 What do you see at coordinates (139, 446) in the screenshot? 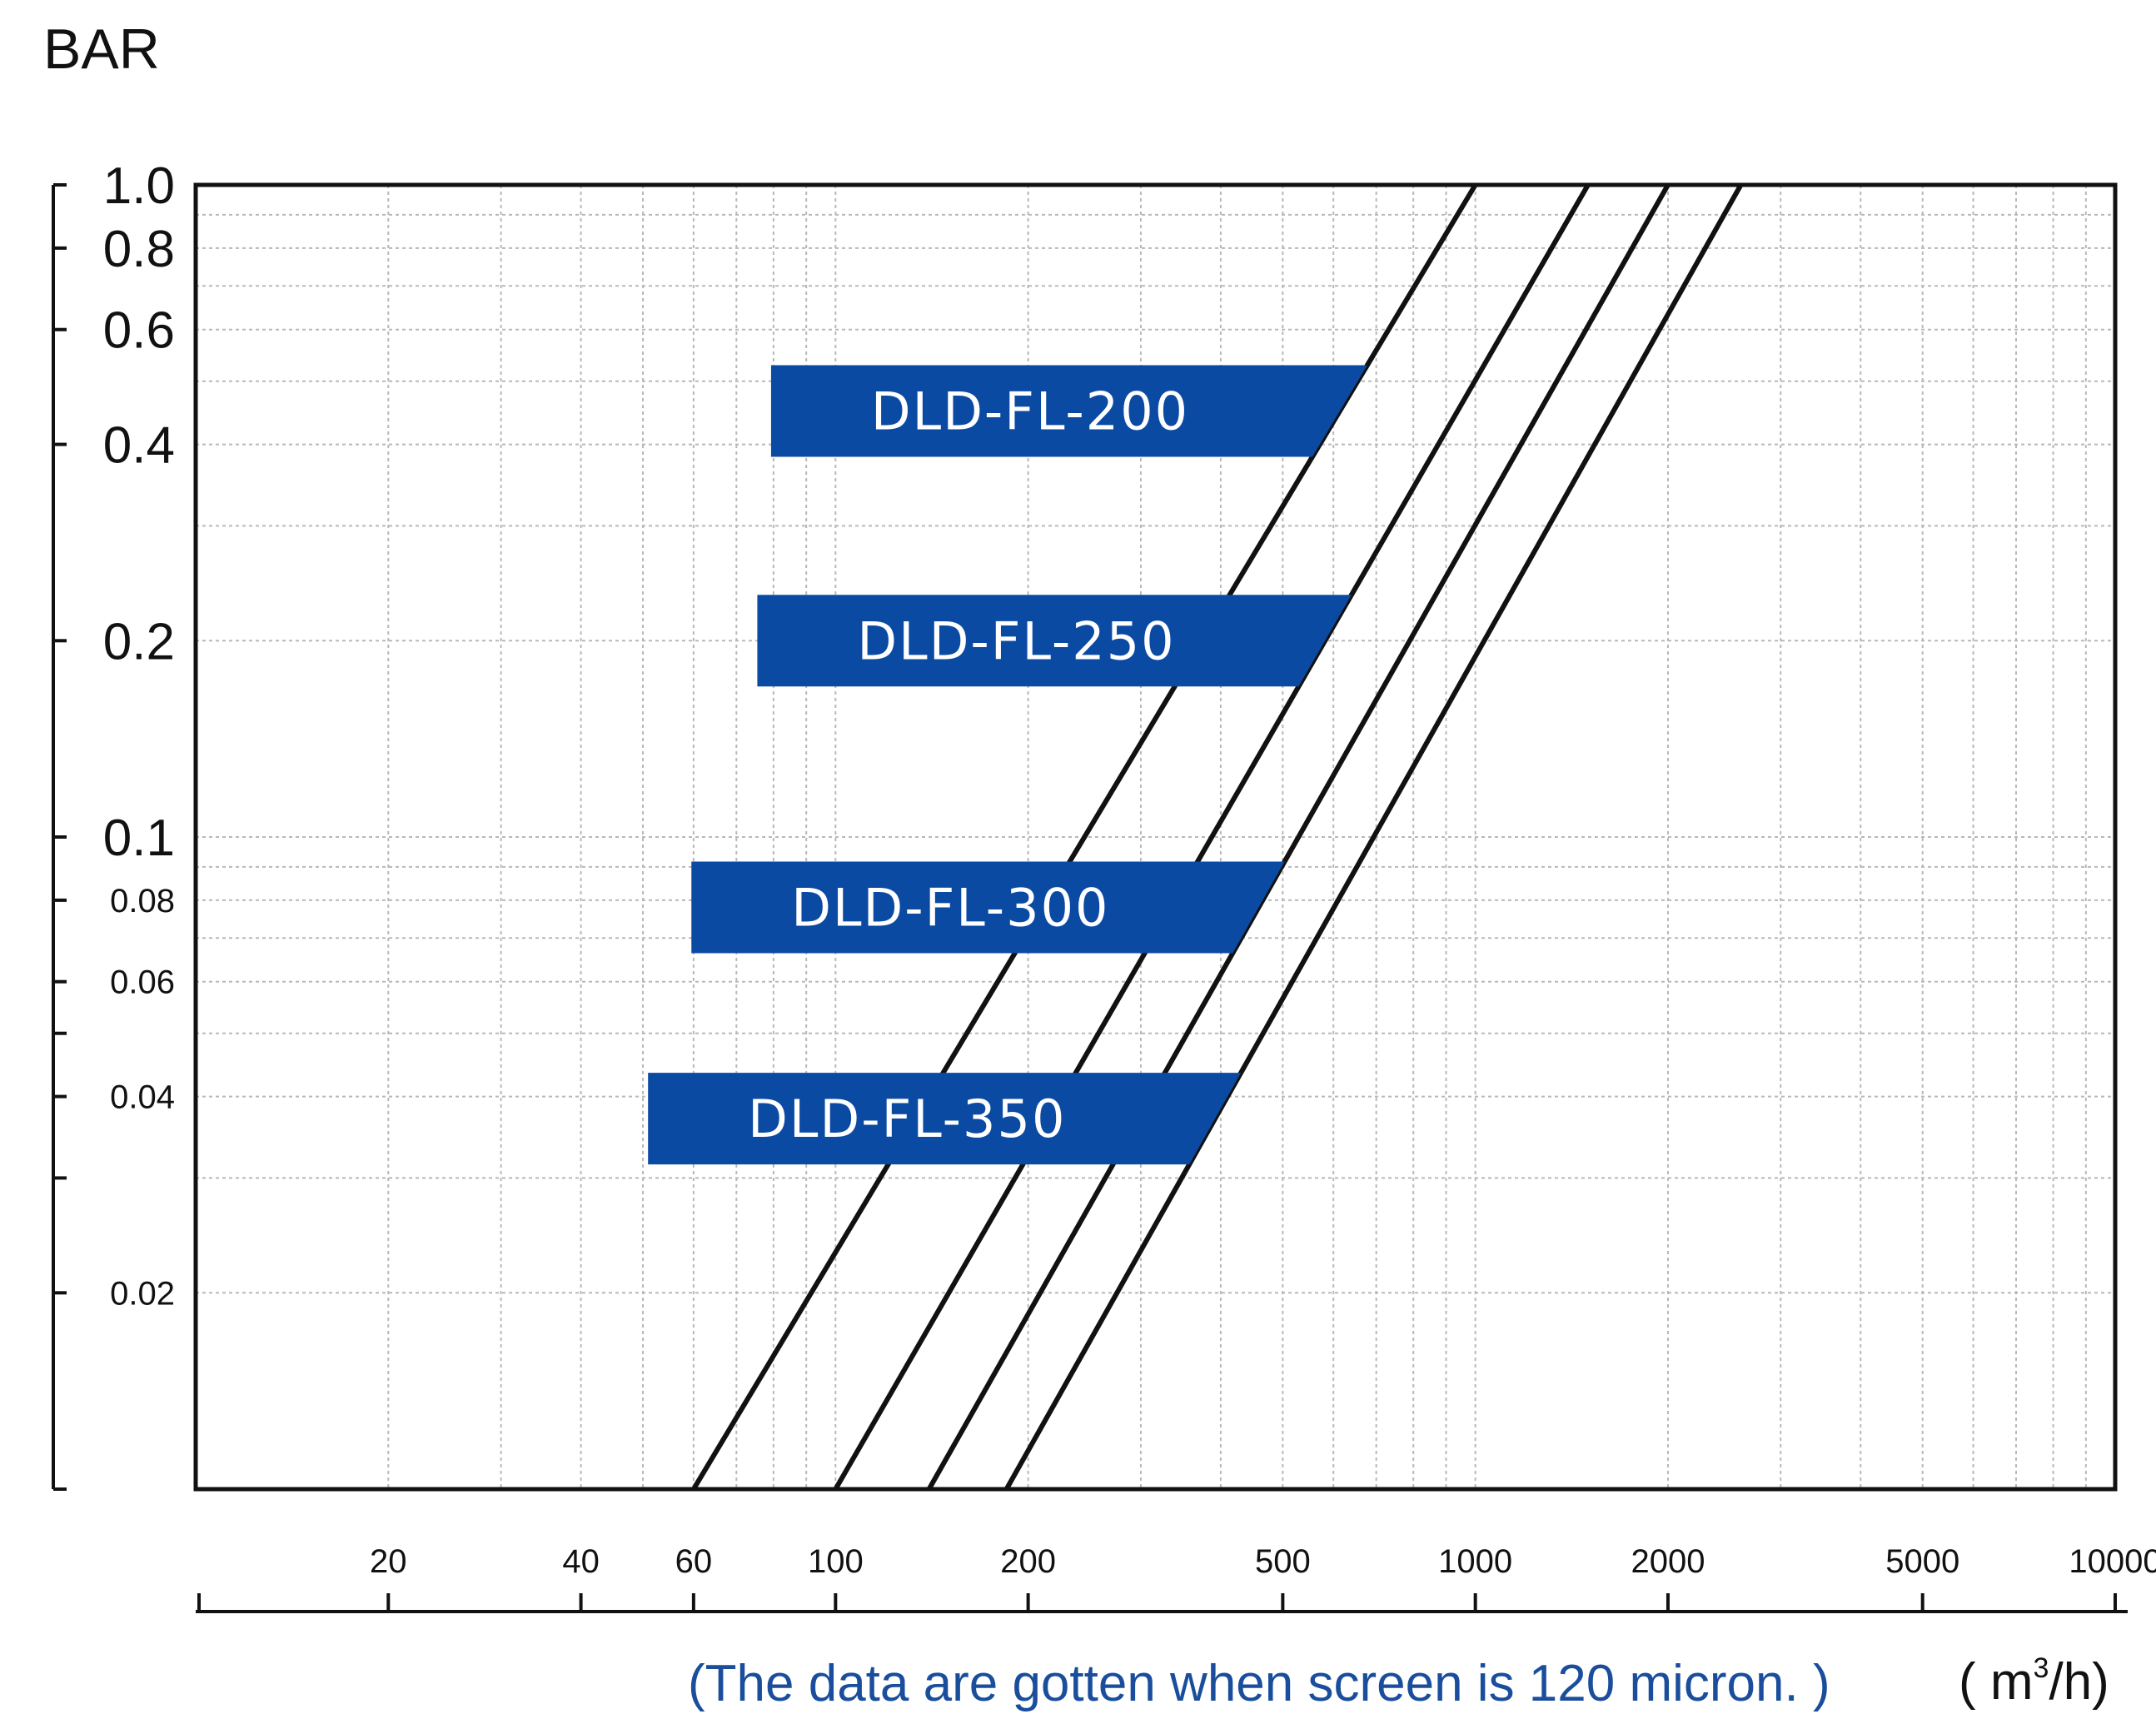
I see `y-tick-label: 0.4` at bounding box center [139, 446].